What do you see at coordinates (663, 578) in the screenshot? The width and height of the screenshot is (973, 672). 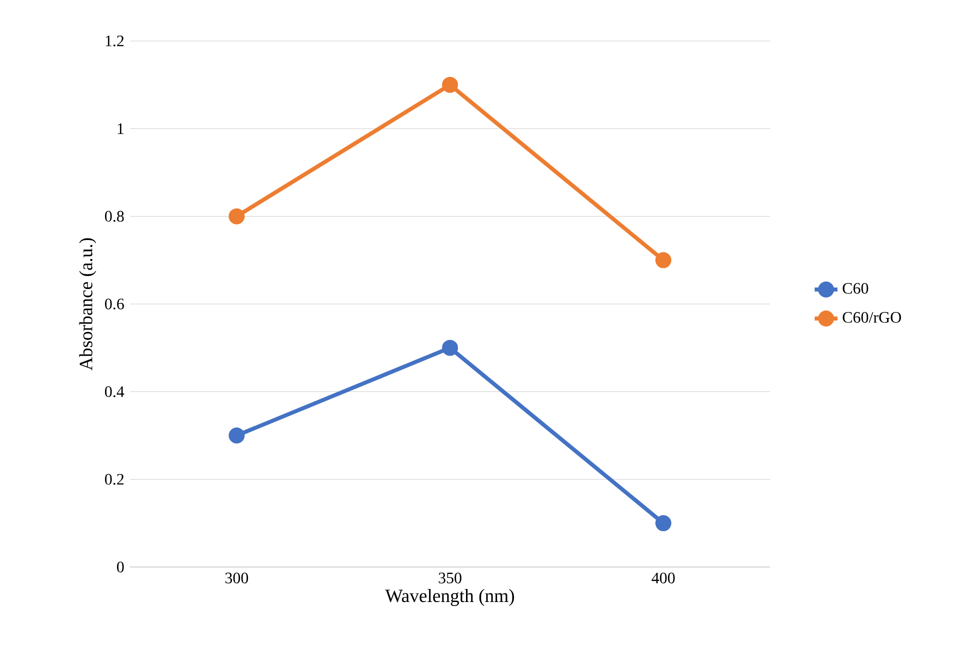 I see `x-tick-label: 400` at bounding box center [663, 578].